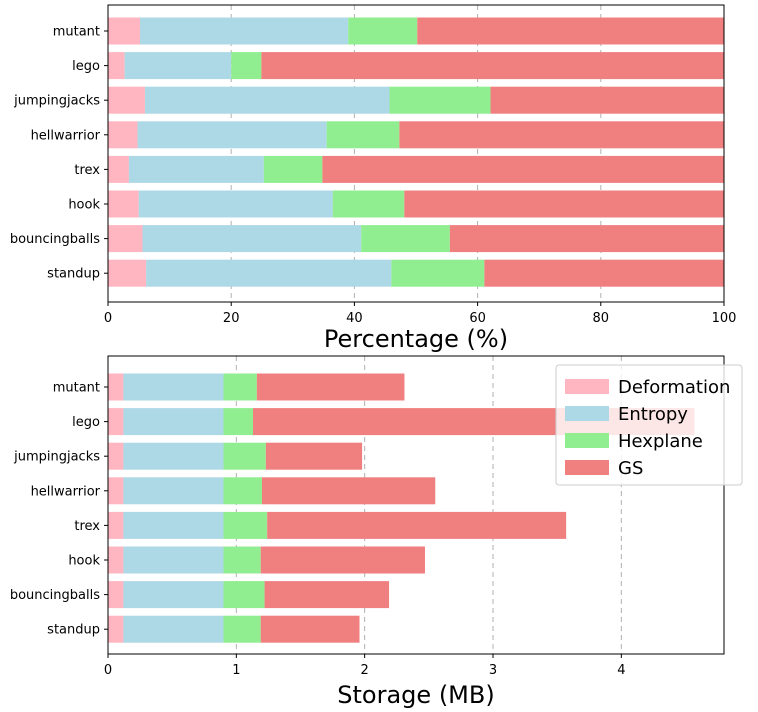  What do you see at coordinates (660, 441) in the screenshot?
I see `legend-label-hexplane: Hexplane` at bounding box center [660, 441].